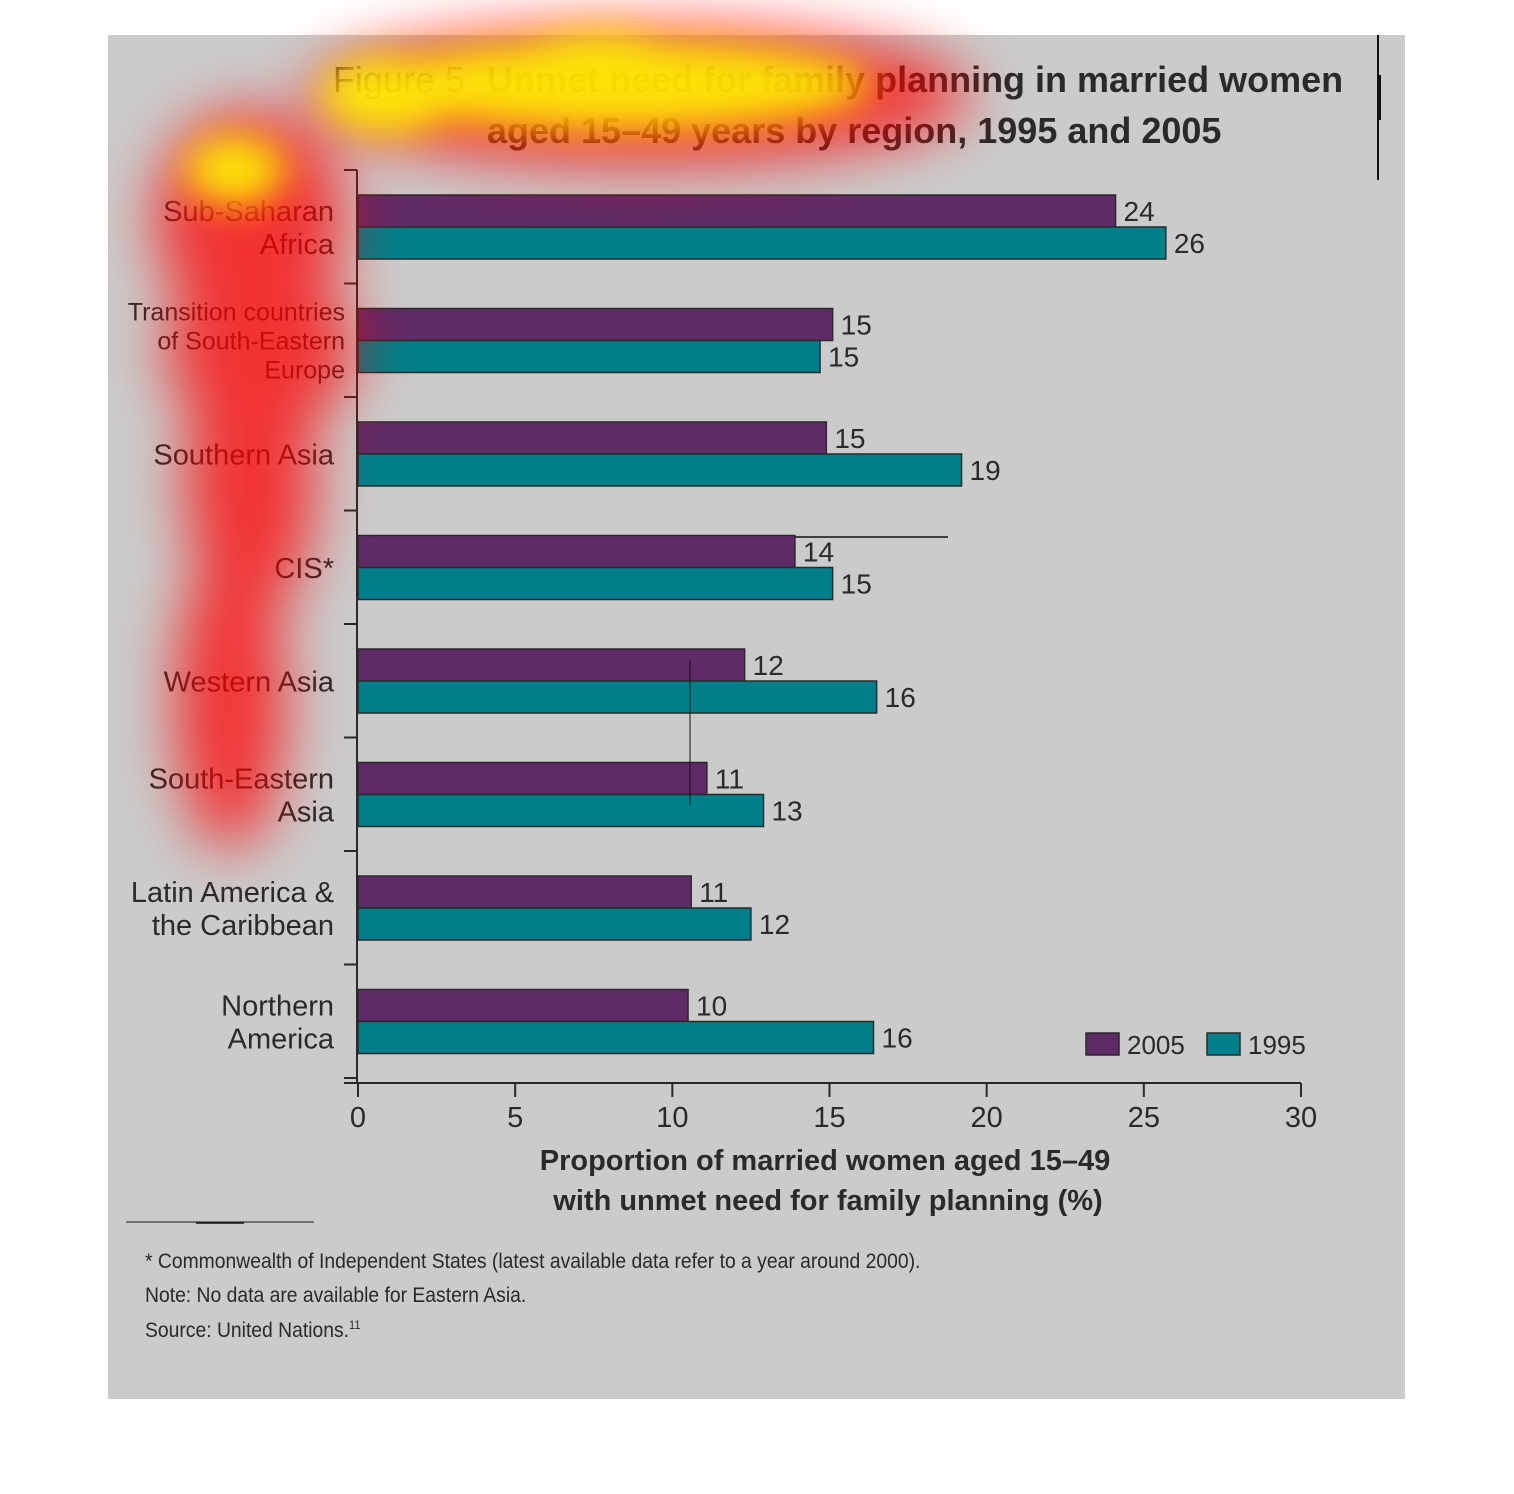  What do you see at coordinates (829, 1118) in the screenshot?
I see `x-tick-label: 15` at bounding box center [829, 1118].